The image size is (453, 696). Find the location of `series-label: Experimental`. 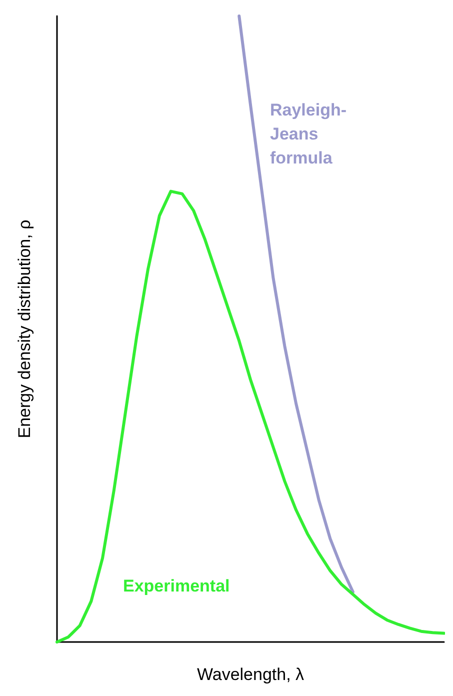

series-label: Experimental is located at coordinates (176, 586).